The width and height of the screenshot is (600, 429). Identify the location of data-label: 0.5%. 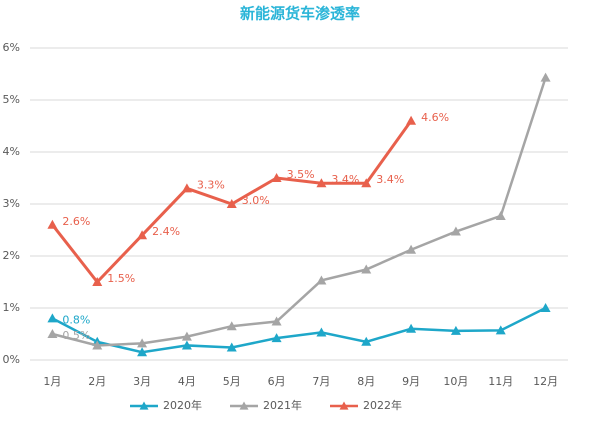
(76, 335).